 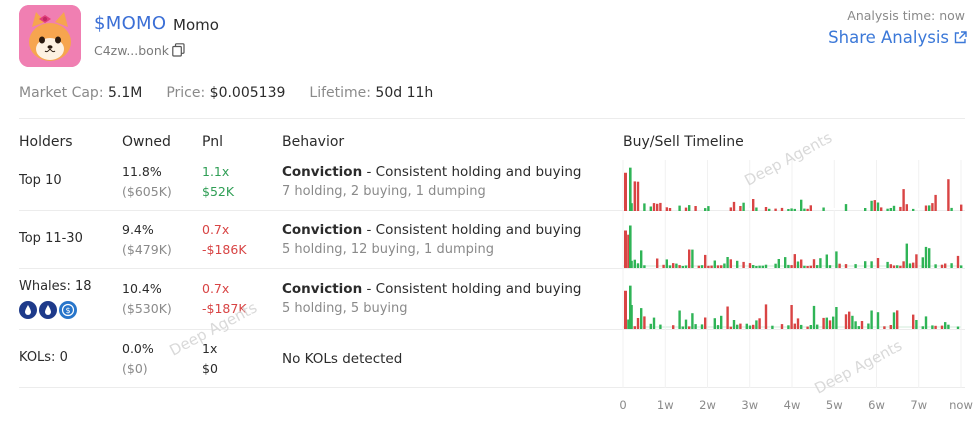 I want to click on whale-usdc-icon: $, so click(x=68, y=310).